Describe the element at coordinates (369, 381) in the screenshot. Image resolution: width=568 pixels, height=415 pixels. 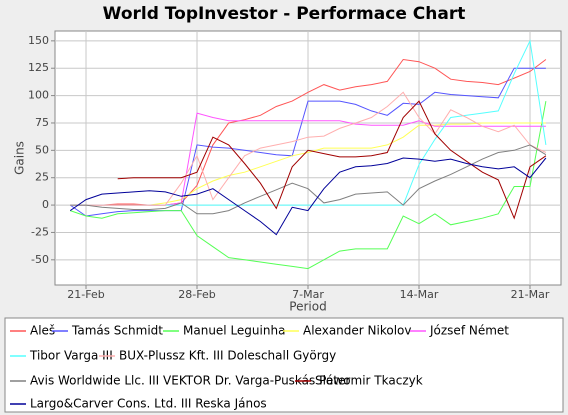
I see `legend-label: Sławomir Tkaczyk` at that location.